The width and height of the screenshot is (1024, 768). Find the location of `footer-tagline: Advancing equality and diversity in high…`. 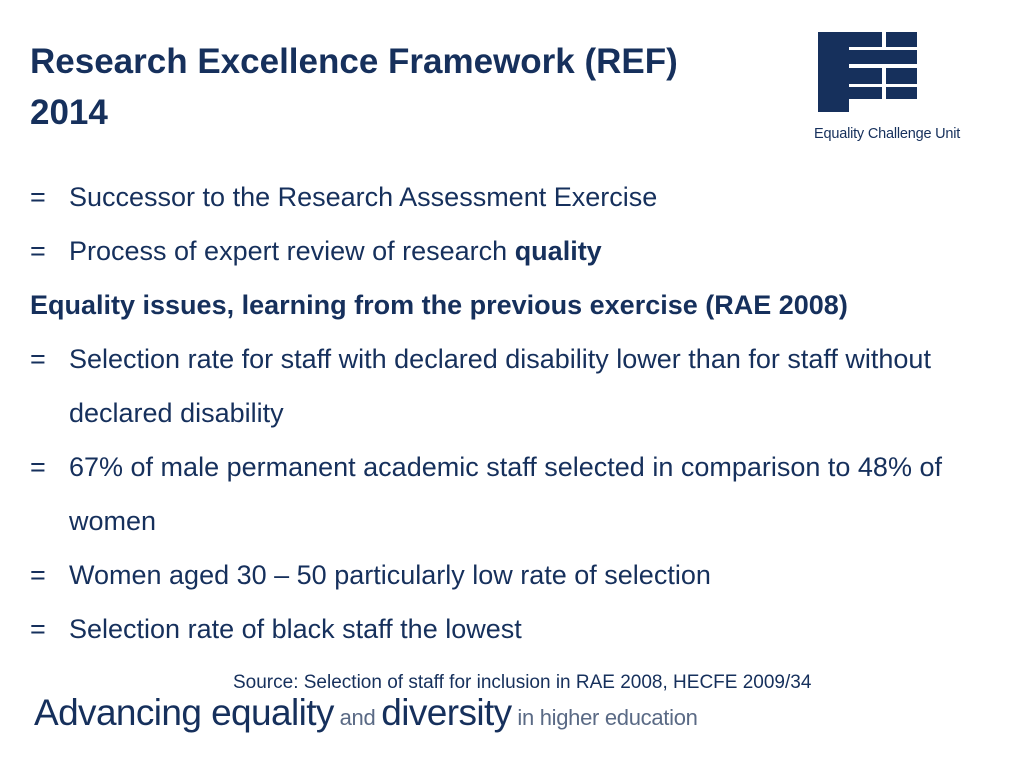

footer-tagline: Advancing equality and diversity in high… is located at coordinates (366, 713).